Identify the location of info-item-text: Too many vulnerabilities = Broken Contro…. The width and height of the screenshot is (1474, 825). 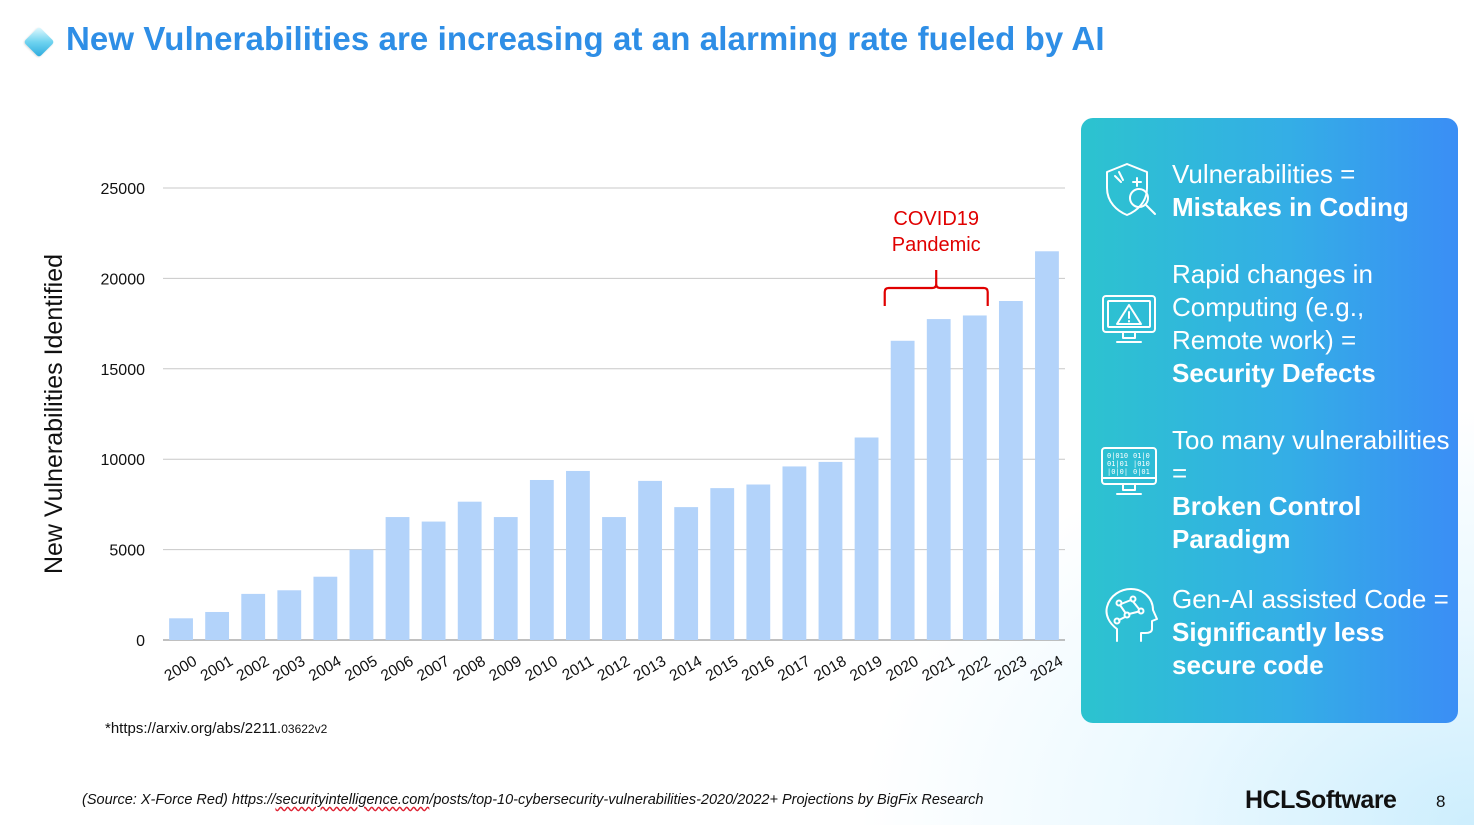
(1313, 490).